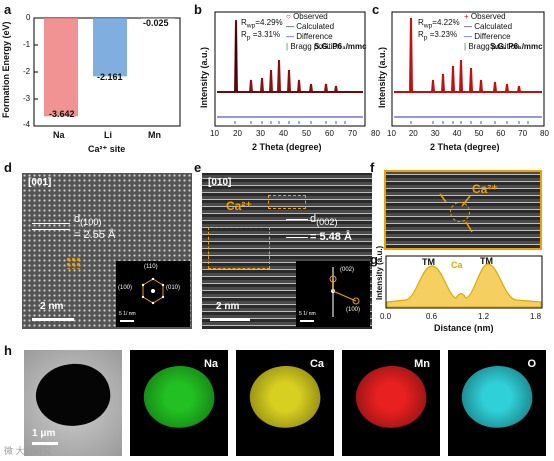 This screenshot has height=461, width=554. What do you see at coordinates (269, 22) in the screenshot?
I see `panel-b-rwp-value: =4.29%` at bounding box center [269, 22].